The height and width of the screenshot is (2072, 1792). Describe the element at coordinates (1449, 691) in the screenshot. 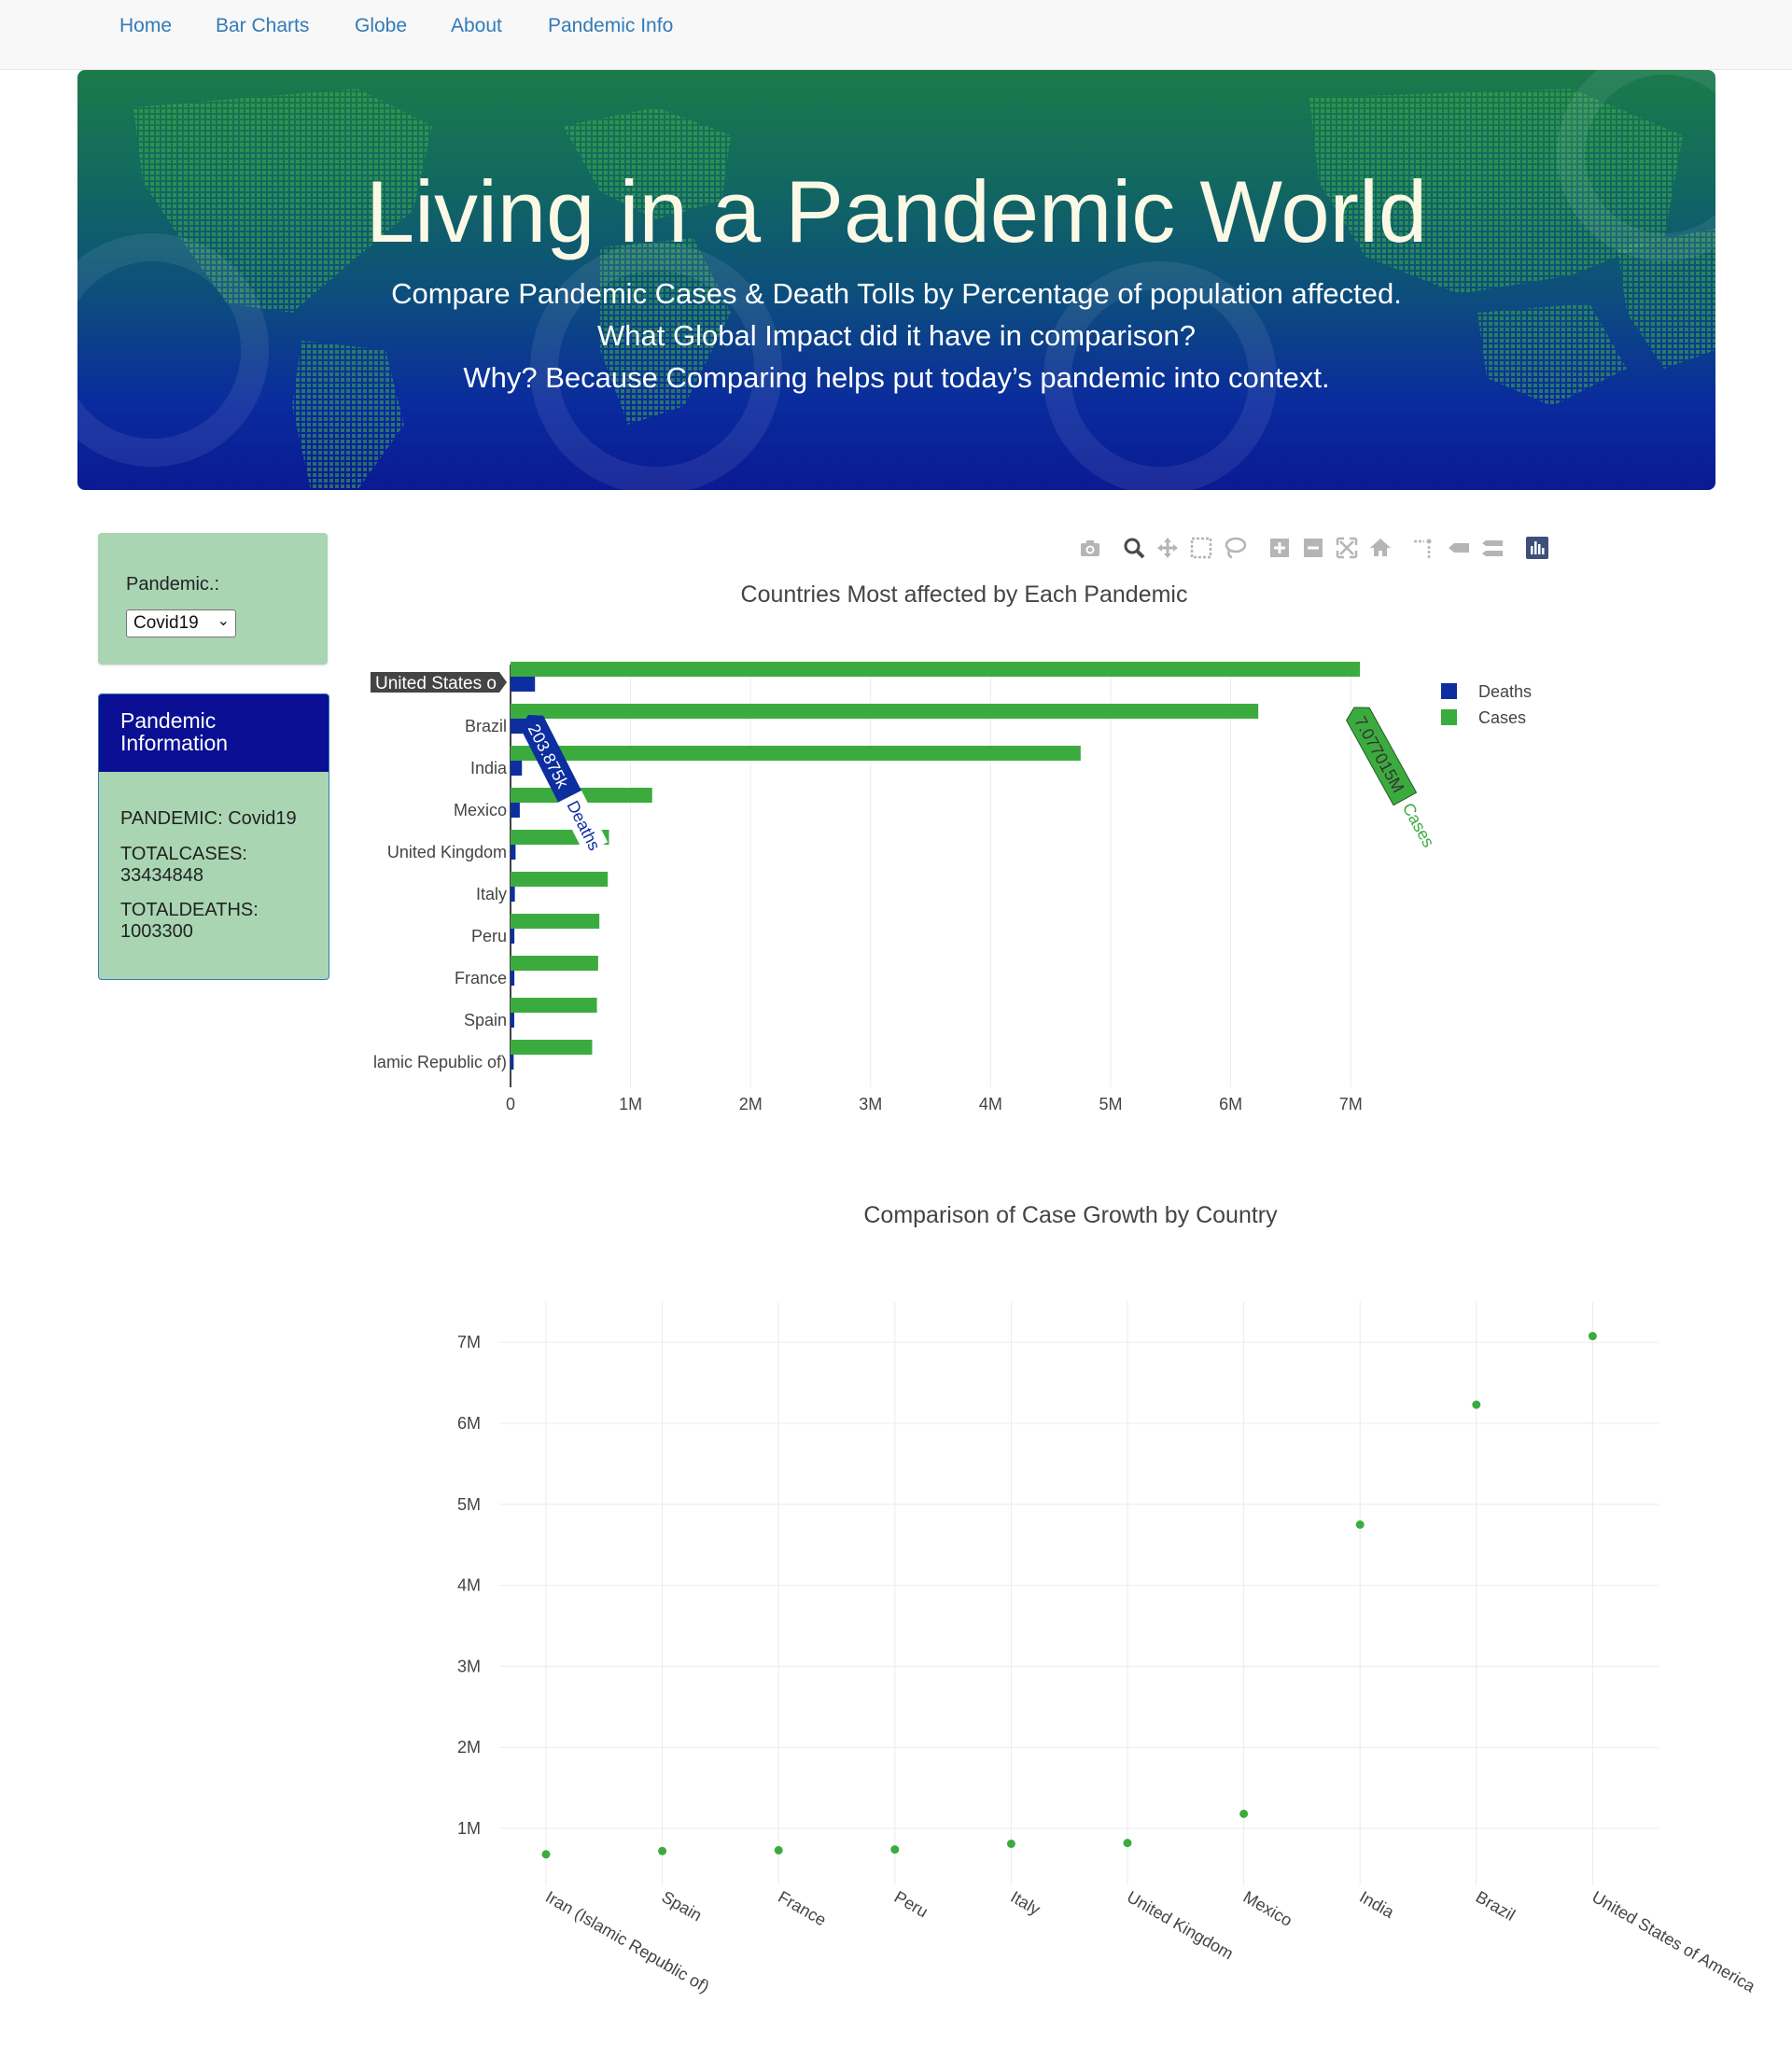

I see `legend-swatch-deaths` at that location.